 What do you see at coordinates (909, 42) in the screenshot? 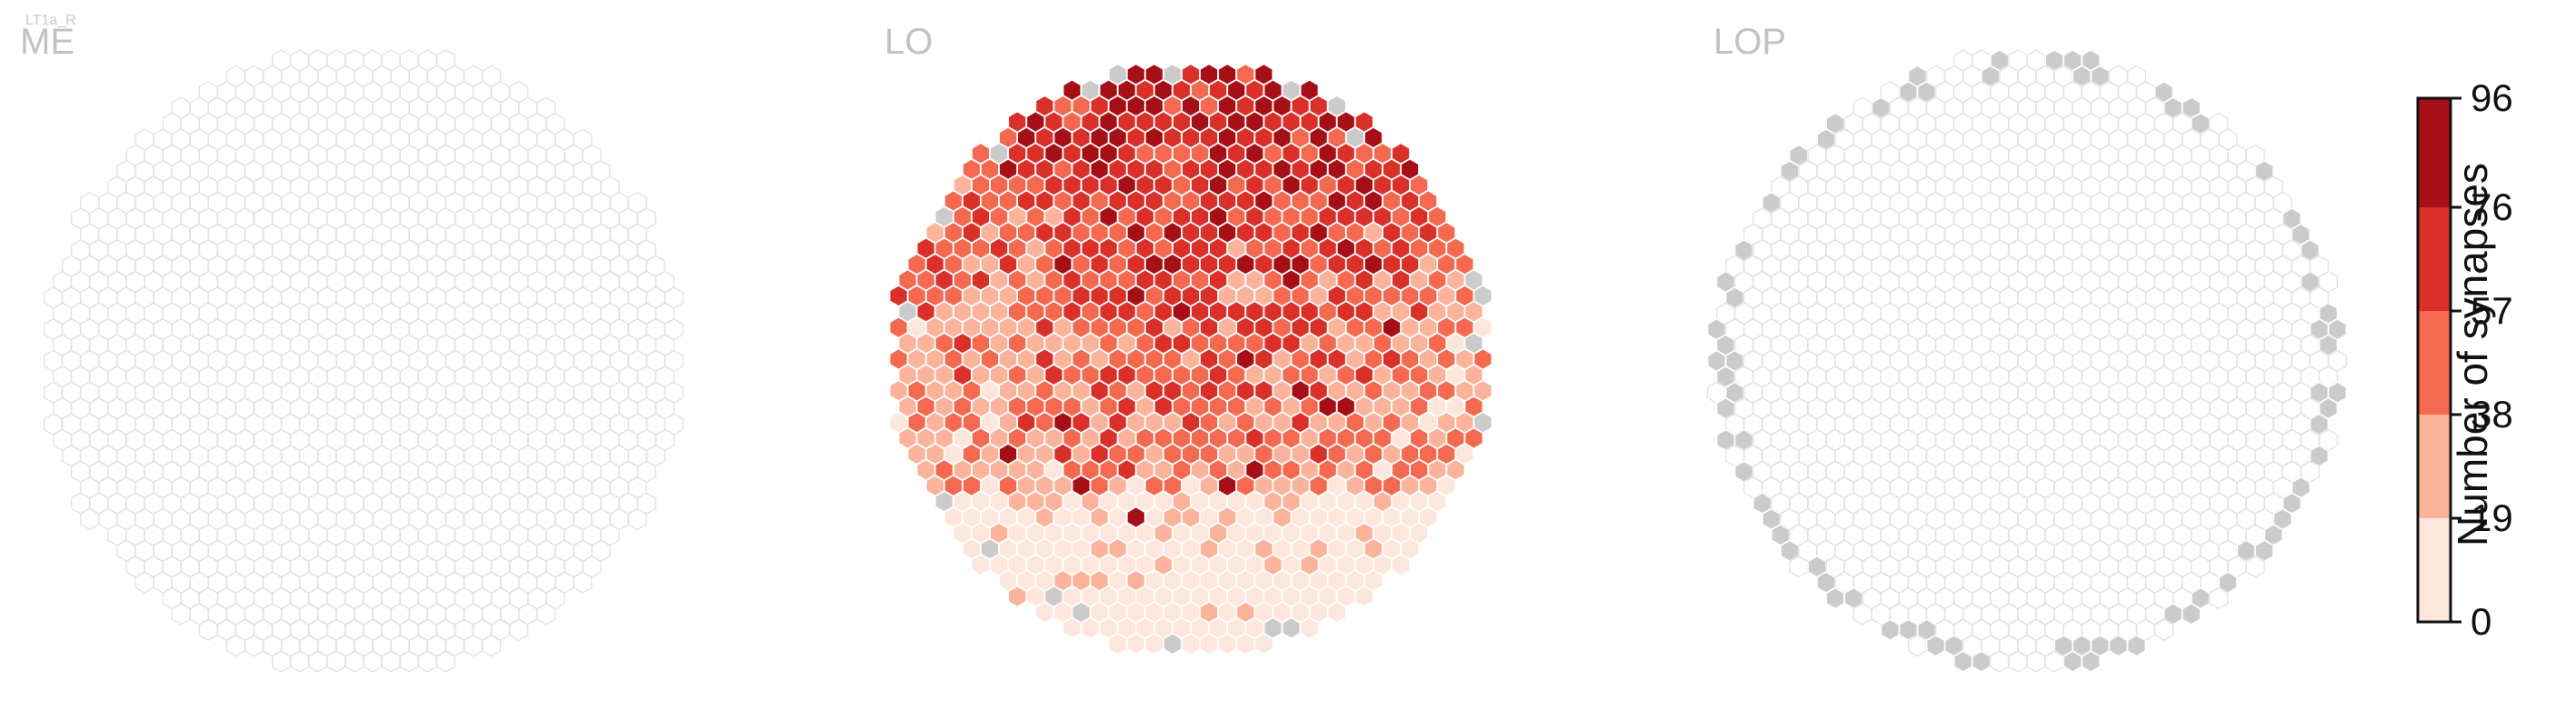
I see `panel-label-lo: LO` at bounding box center [909, 42].